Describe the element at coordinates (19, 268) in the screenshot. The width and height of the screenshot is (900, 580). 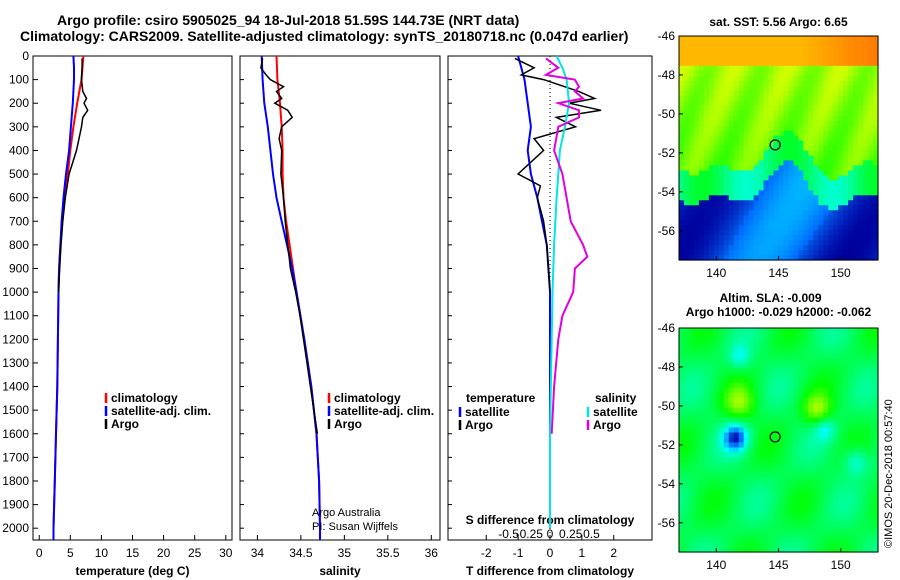
I see `y-tick-label: 900` at that location.